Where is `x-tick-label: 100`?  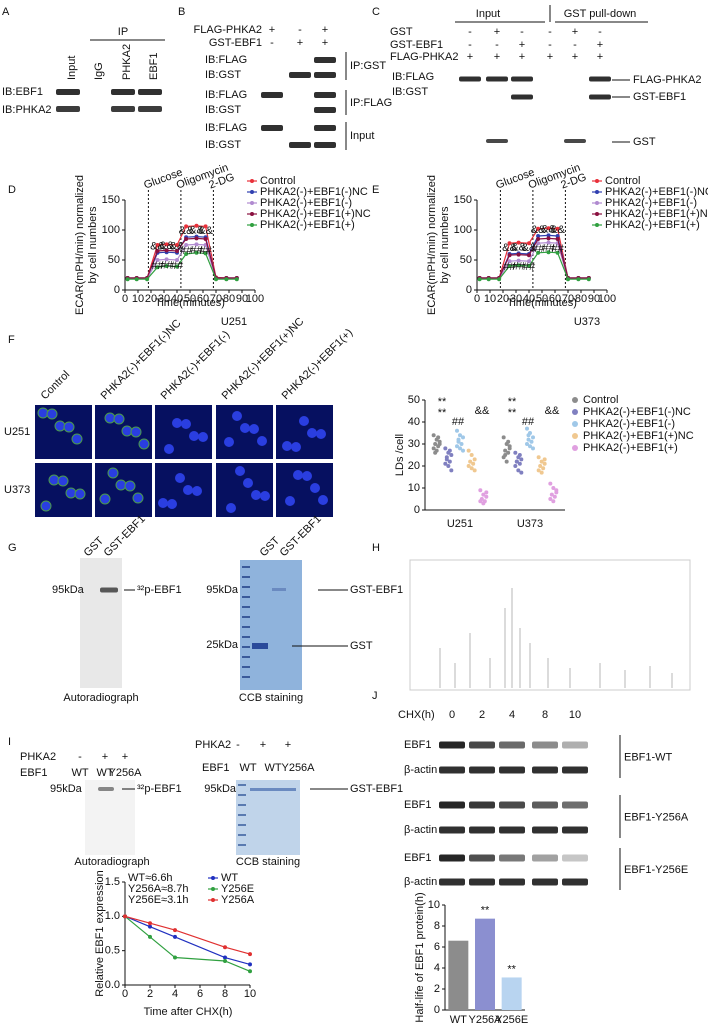 x-tick-label: 100 is located at coordinates (255, 299).